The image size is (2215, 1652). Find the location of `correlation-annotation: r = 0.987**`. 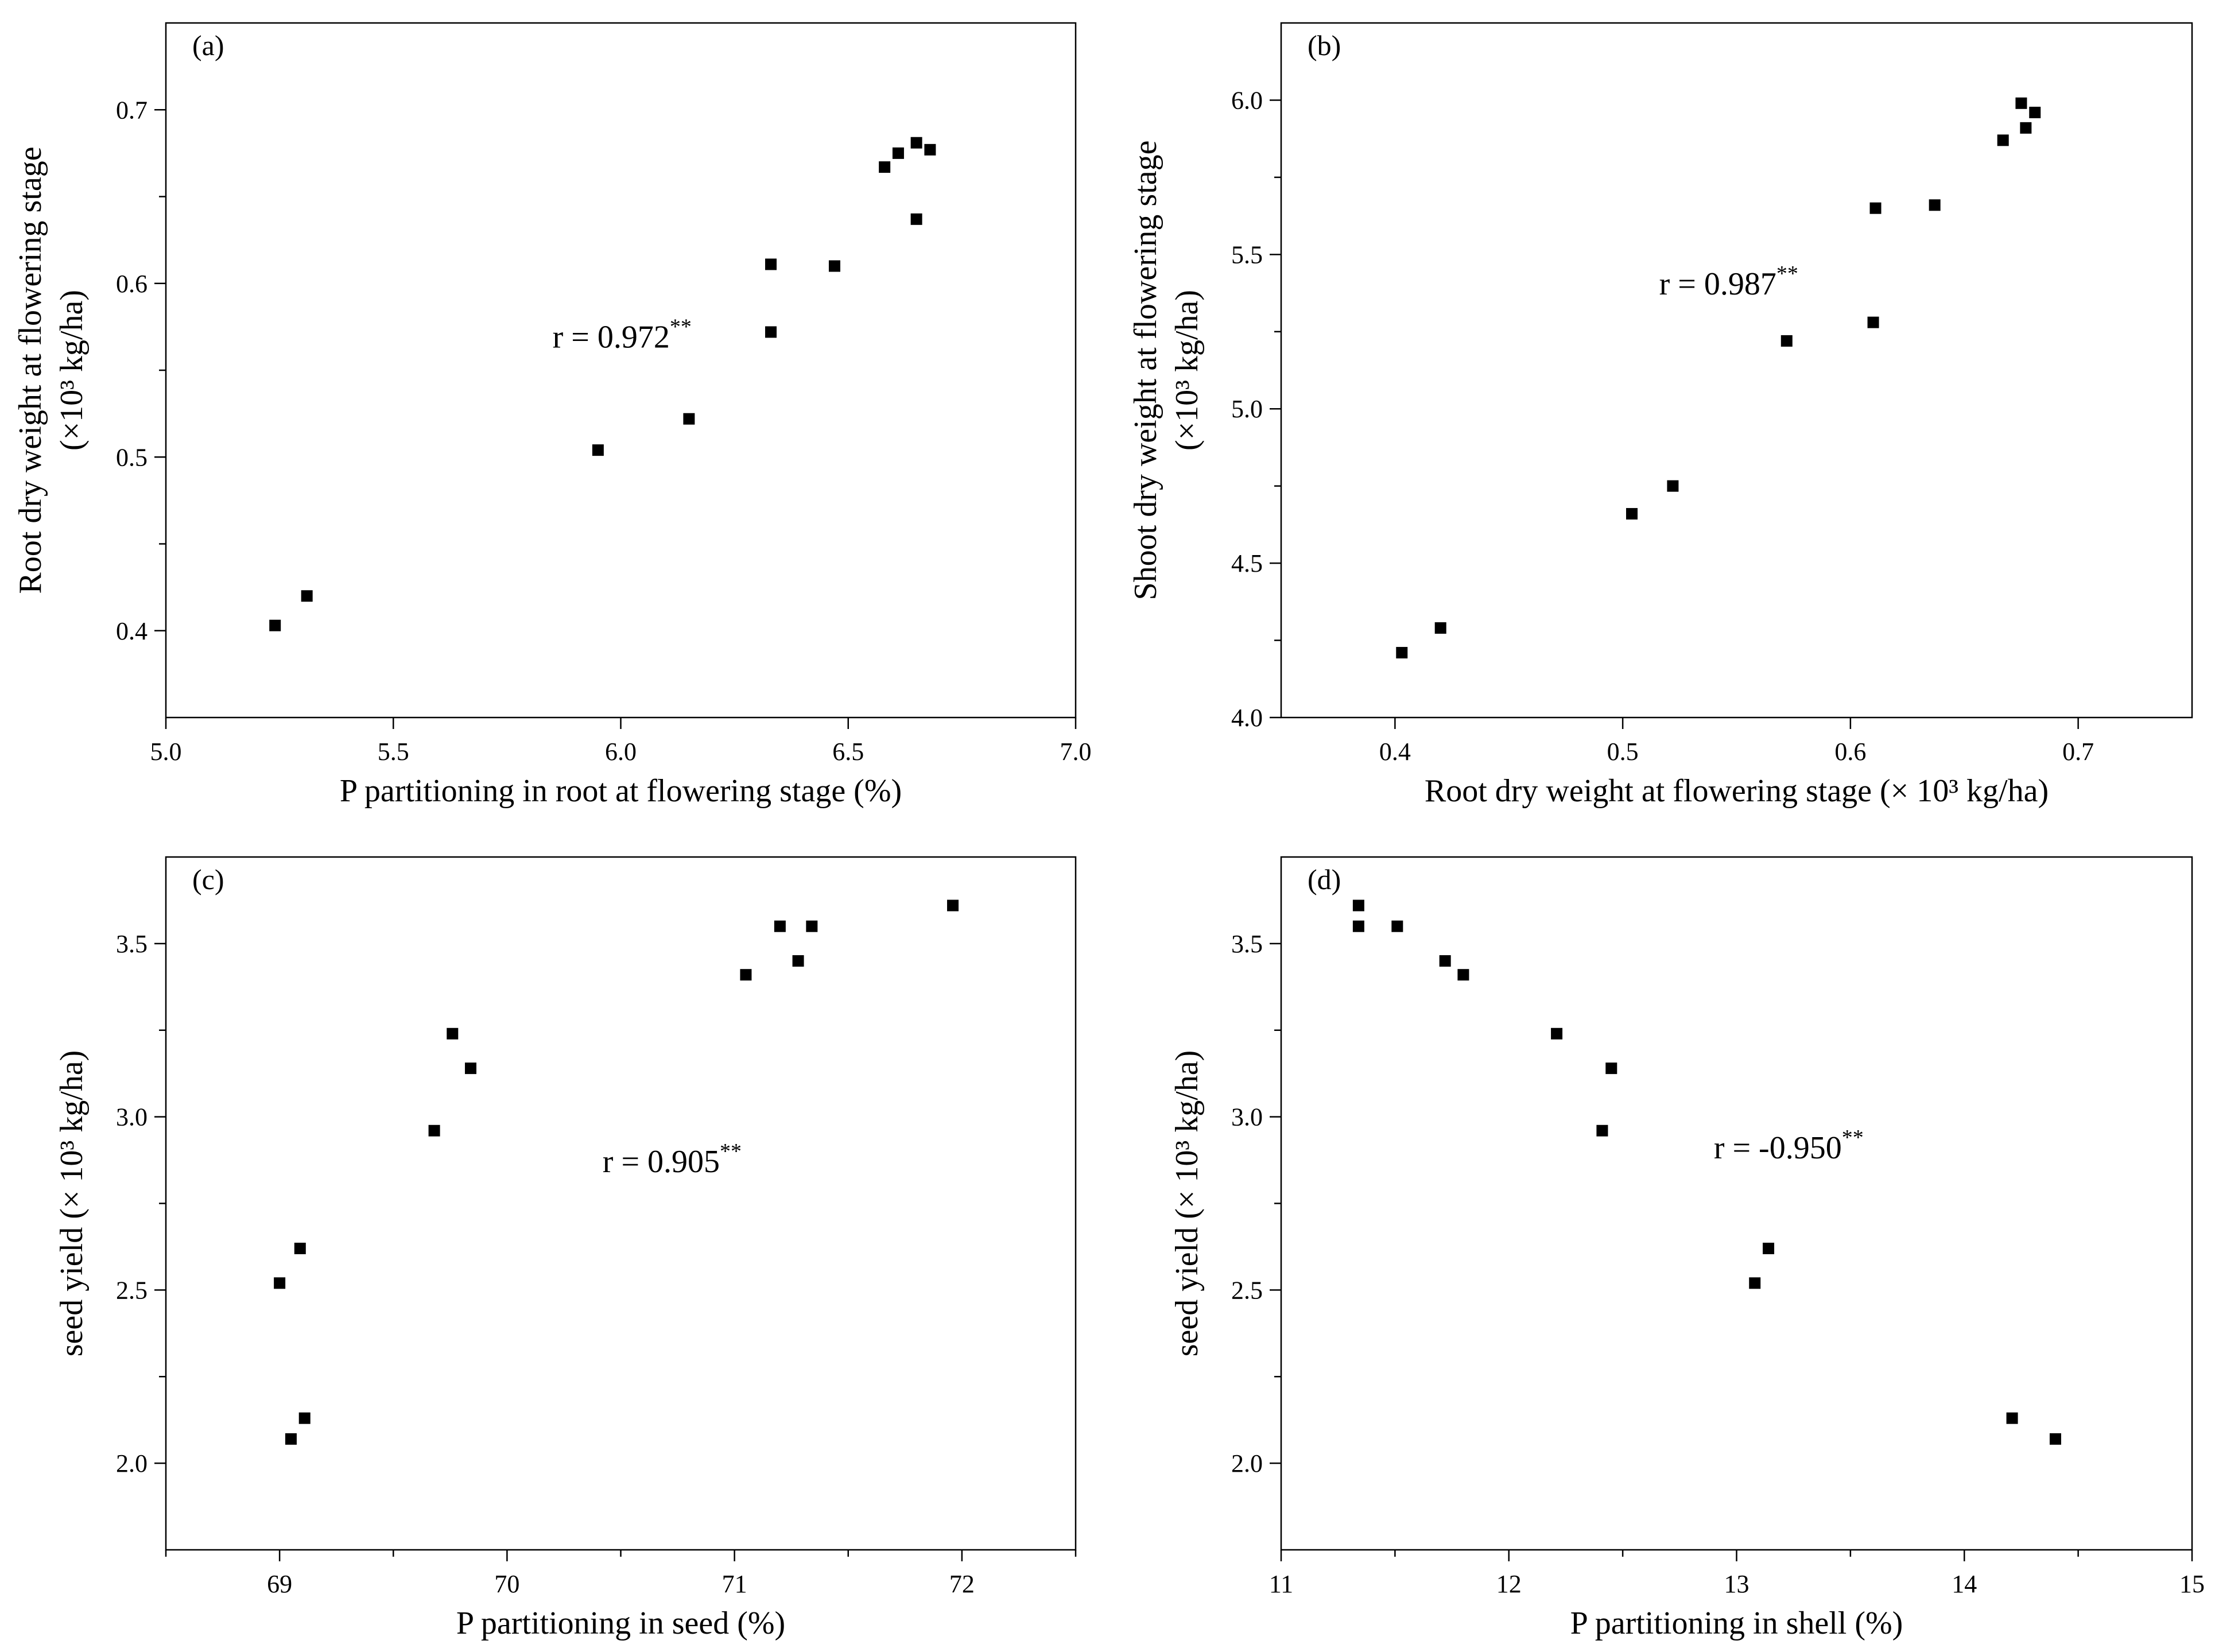

correlation-annotation: r = 0.987** is located at coordinates (1728, 282).